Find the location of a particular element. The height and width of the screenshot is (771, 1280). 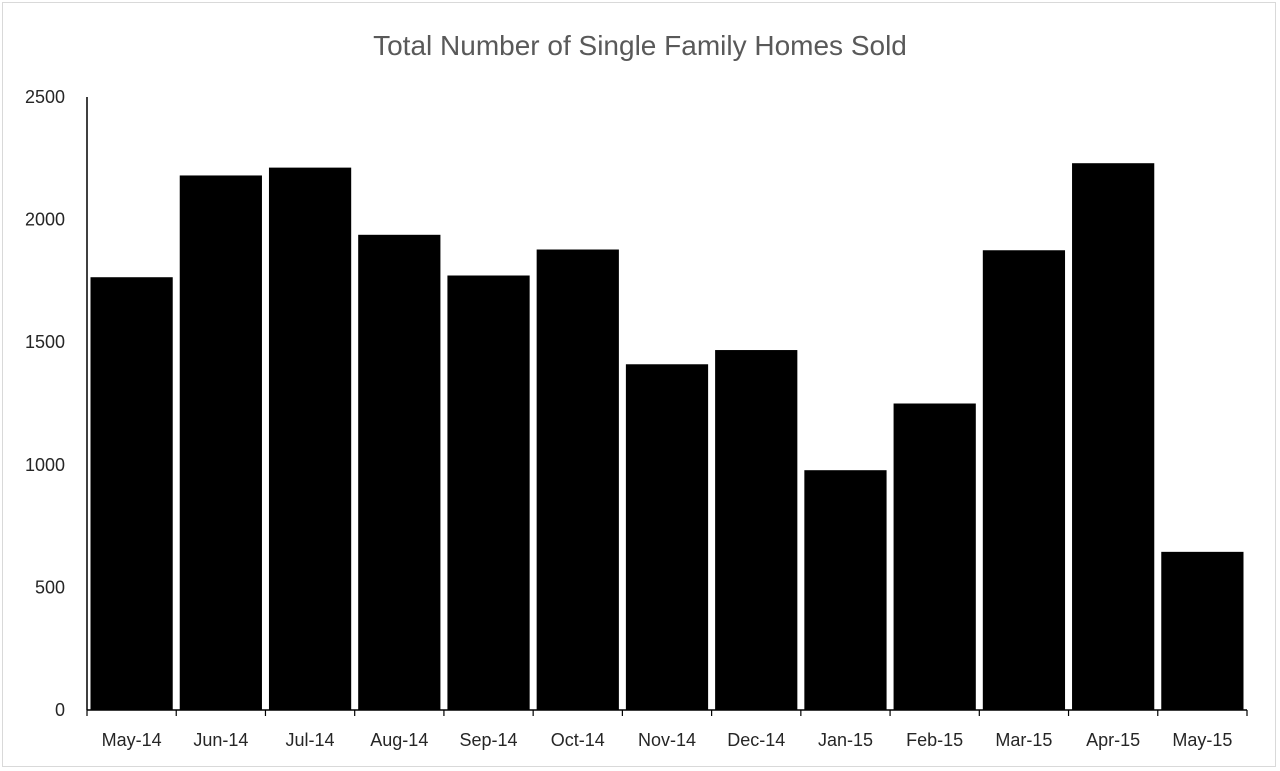

y-tick-label: 500 is located at coordinates (50, 587).